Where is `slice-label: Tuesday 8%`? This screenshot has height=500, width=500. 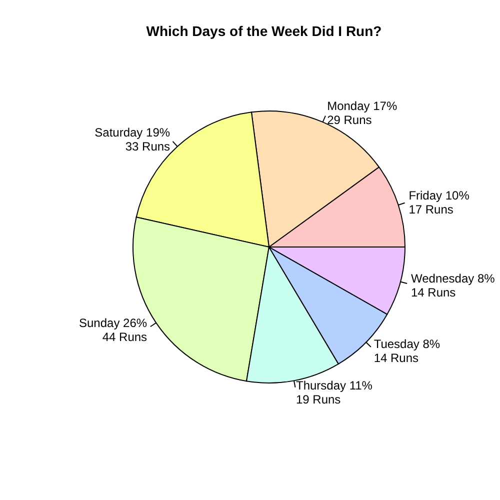
slice-label: Tuesday 8% is located at coordinates (407, 343).